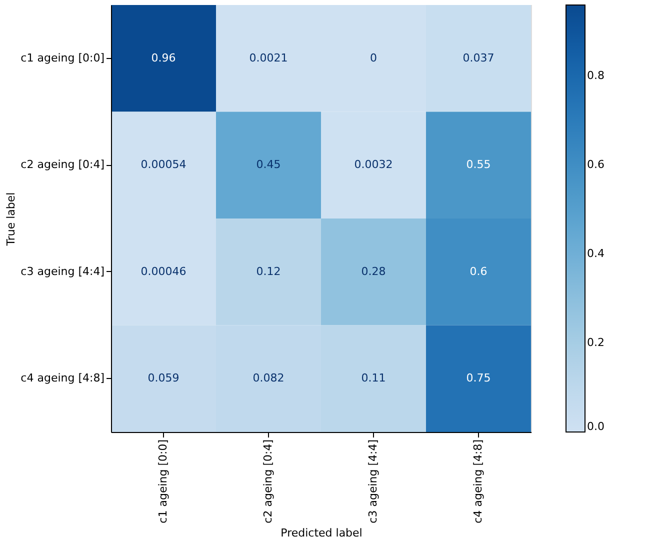  Describe the element at coordinates (595, 75) in the screenshot. I see `color-bar-label: 0.8` at that location.